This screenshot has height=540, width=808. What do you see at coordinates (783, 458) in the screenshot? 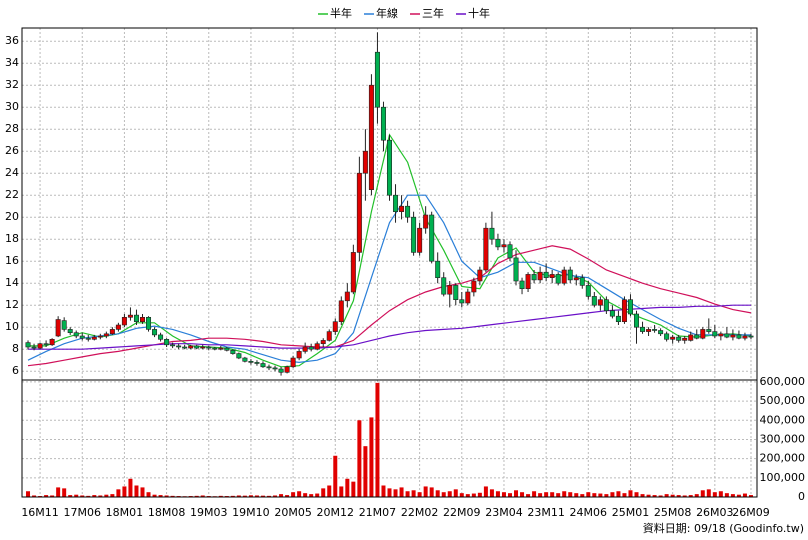
I see `volume-tick-label: 200,000` at bounding box center [783, 458].